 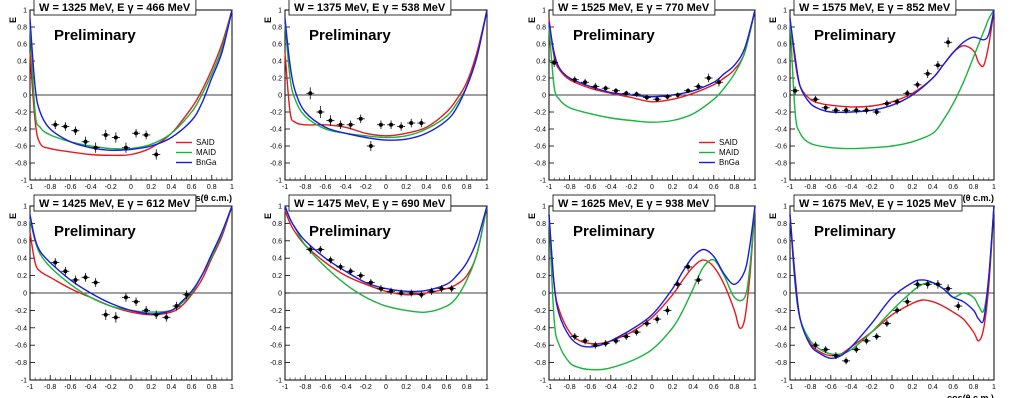 I want to click on legend-entry: SAID, so click(x=728, y=142).